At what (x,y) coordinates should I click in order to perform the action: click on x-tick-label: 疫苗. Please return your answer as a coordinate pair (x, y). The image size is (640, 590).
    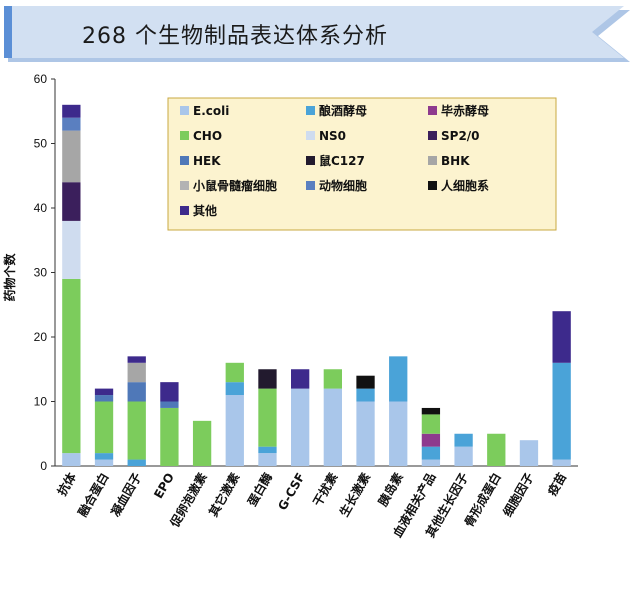
    Looking at the image, I should click on (556, 484).